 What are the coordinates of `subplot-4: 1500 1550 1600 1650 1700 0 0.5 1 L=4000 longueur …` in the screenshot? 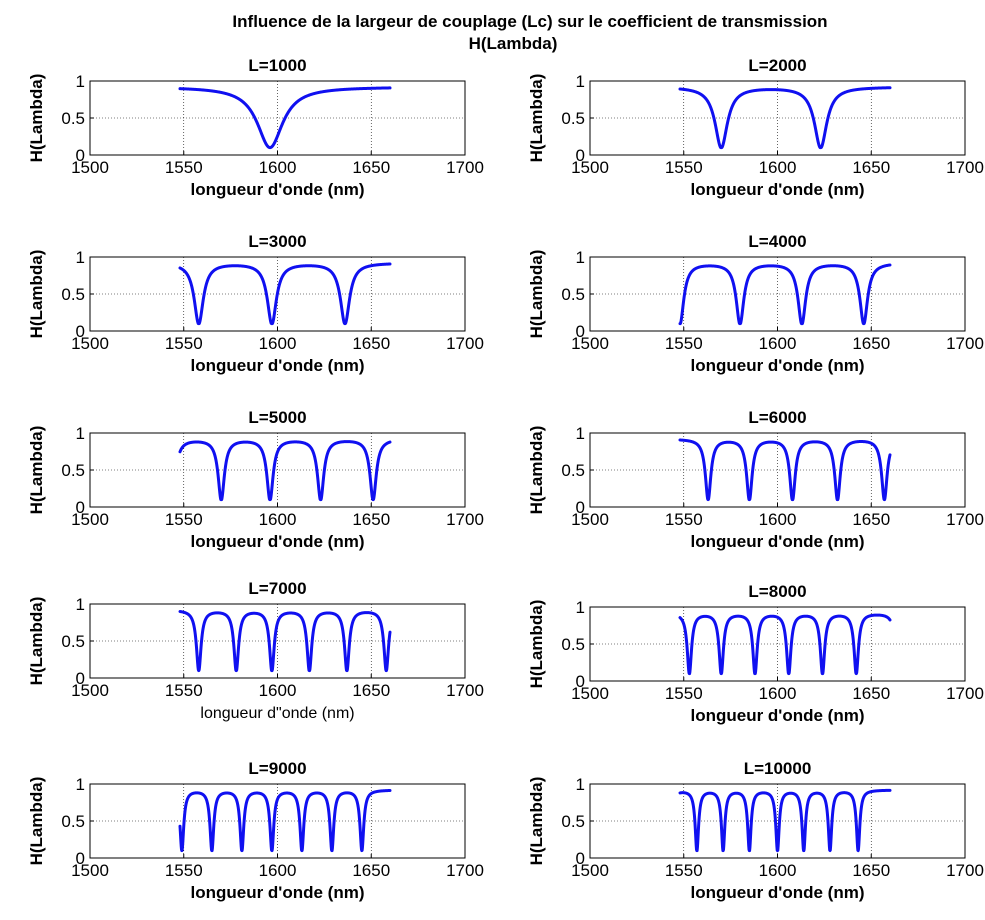 It's located at (755, 303).